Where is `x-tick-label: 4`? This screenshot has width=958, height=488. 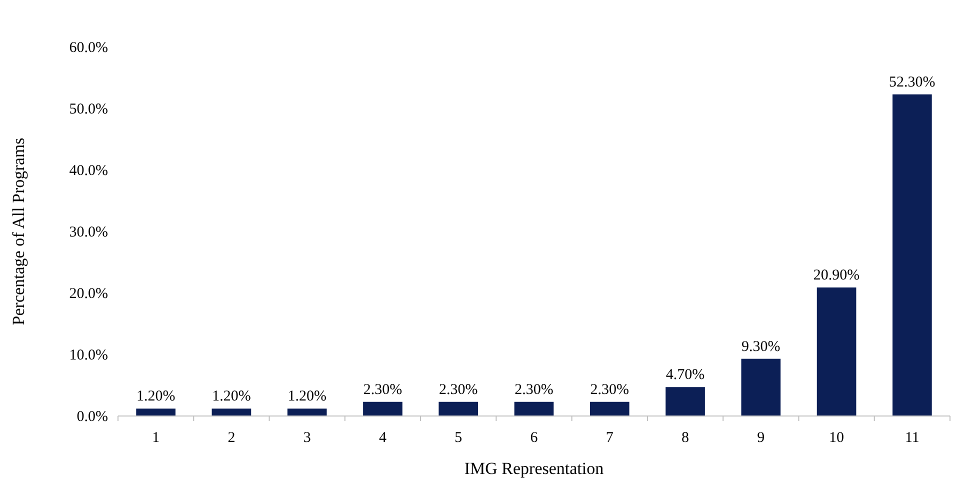 x-tick-label: 4 is located at coordinates (382, 438).